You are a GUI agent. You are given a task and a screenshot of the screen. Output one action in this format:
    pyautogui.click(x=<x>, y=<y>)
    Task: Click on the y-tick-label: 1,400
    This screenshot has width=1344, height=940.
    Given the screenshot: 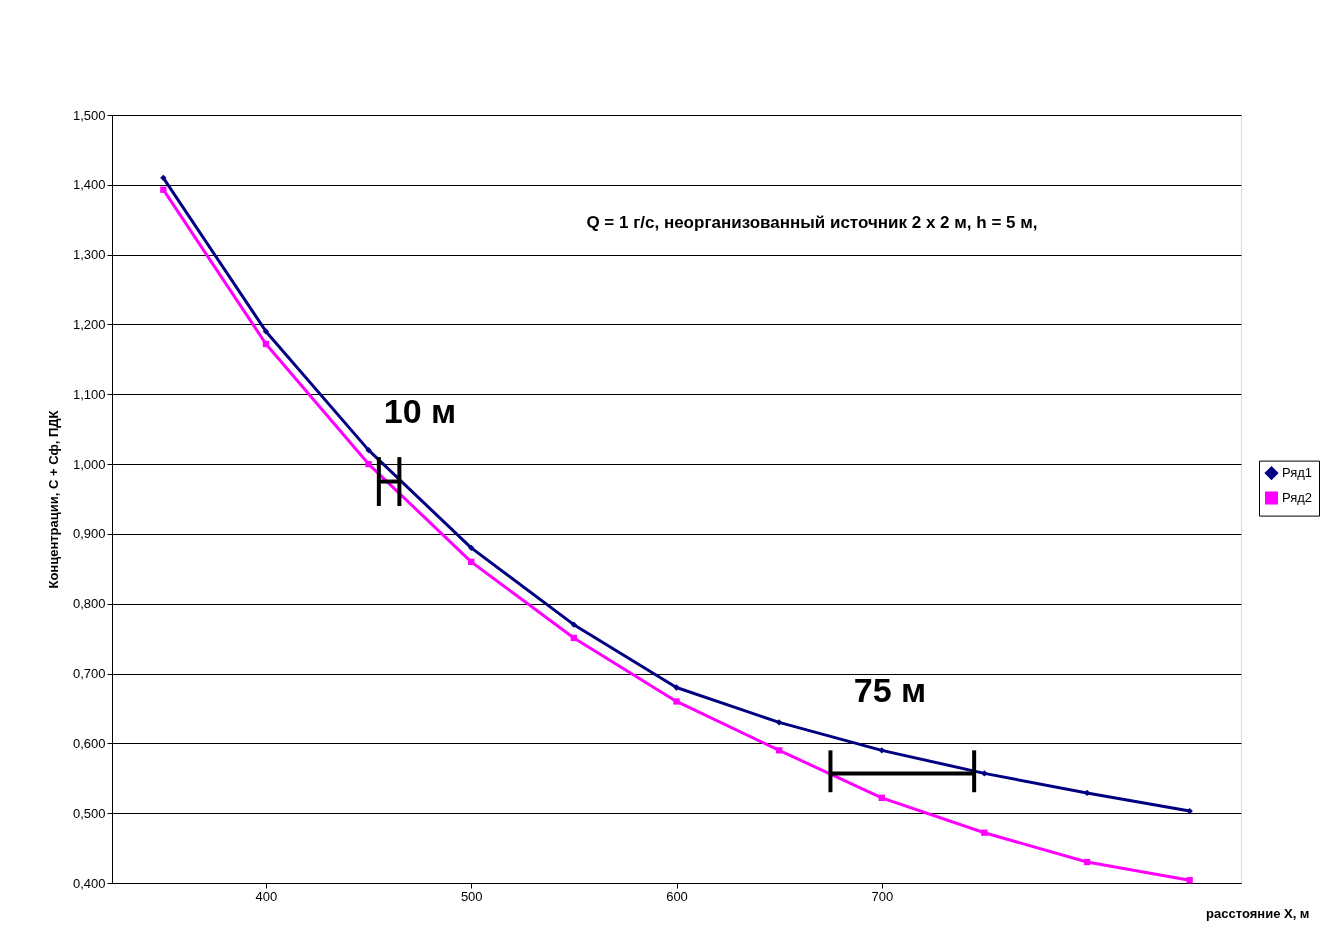 What is the action you would take?
    pyautogui.click(x=89, y=185)
    